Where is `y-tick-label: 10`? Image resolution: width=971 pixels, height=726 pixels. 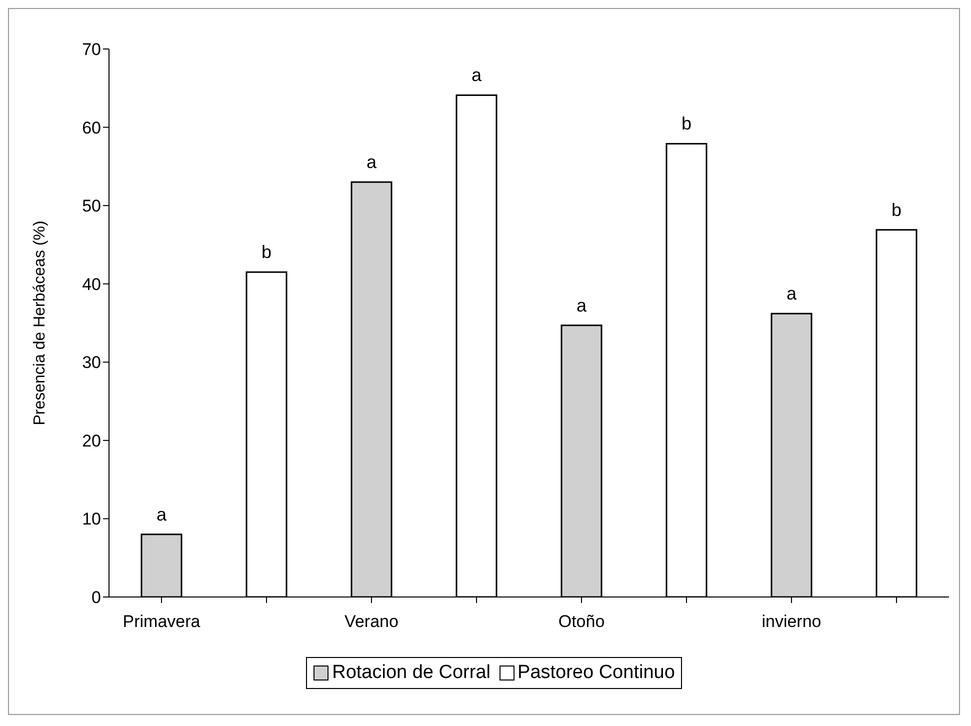
y-tick-label: 10 is located at coordinates (91, 519).